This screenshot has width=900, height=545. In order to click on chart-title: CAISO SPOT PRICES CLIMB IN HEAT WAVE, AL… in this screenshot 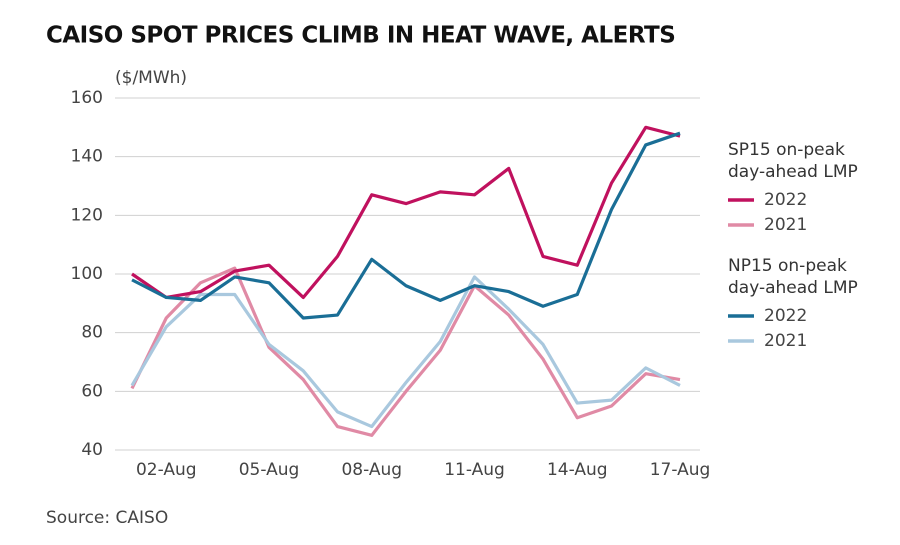, I will do `click(360, 36)`.